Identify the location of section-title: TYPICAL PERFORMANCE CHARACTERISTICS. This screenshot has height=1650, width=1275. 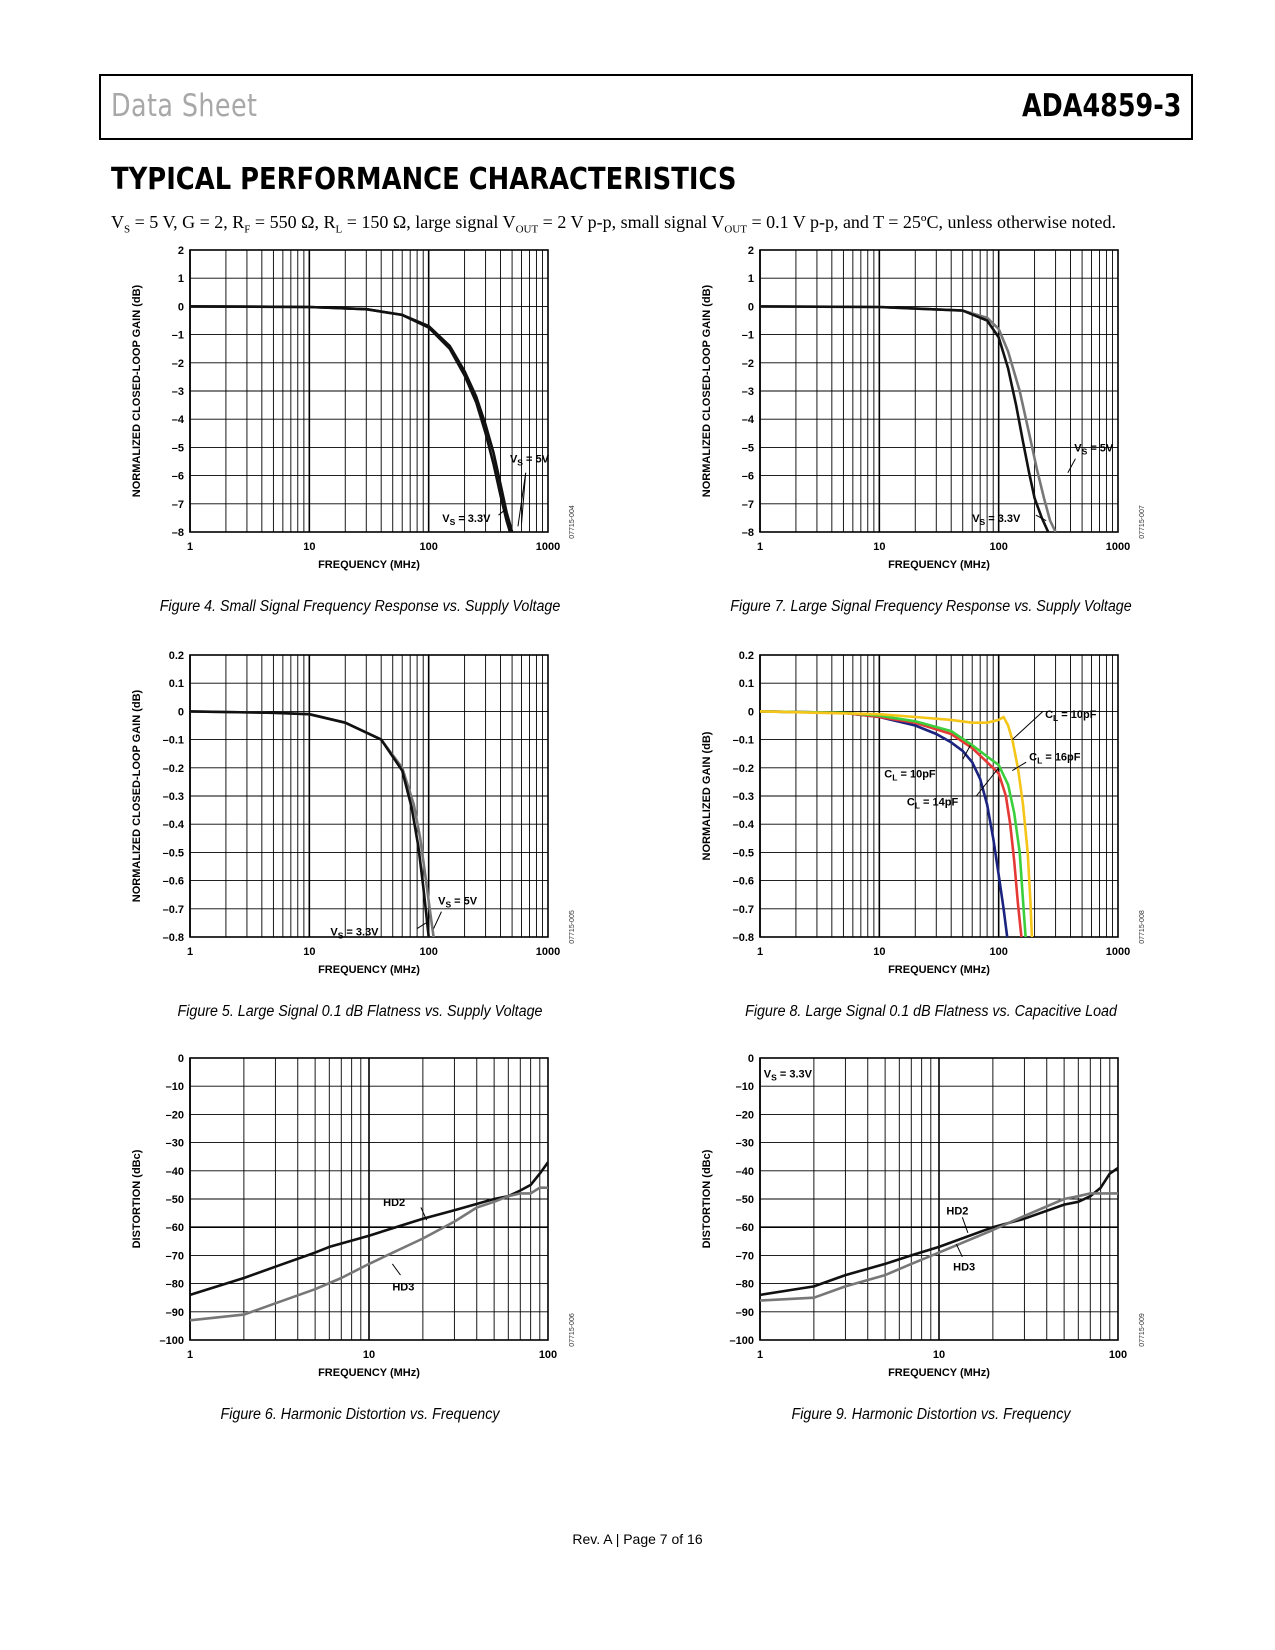
(424, 179).